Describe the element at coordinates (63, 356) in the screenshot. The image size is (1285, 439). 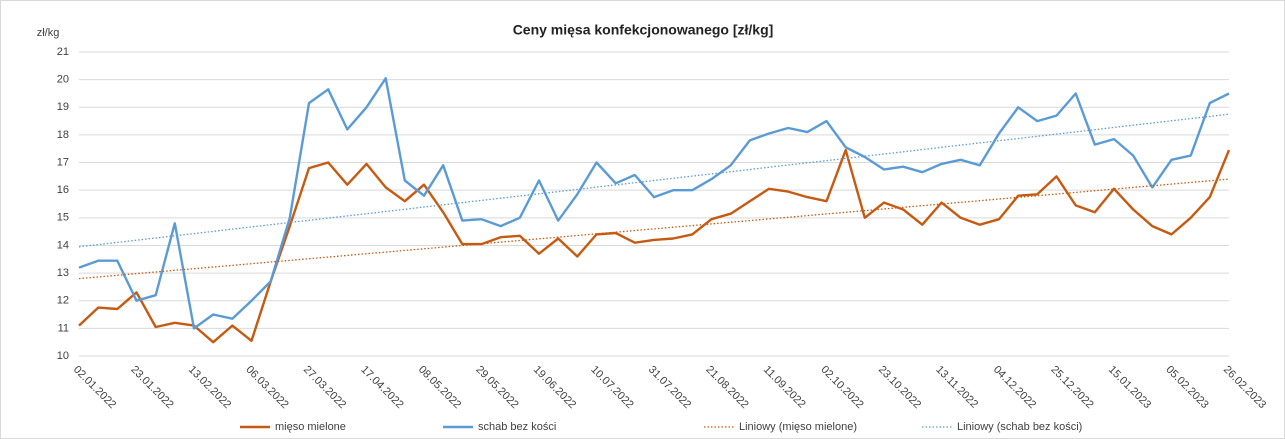
I see `y-tick-label: 10` at that location.